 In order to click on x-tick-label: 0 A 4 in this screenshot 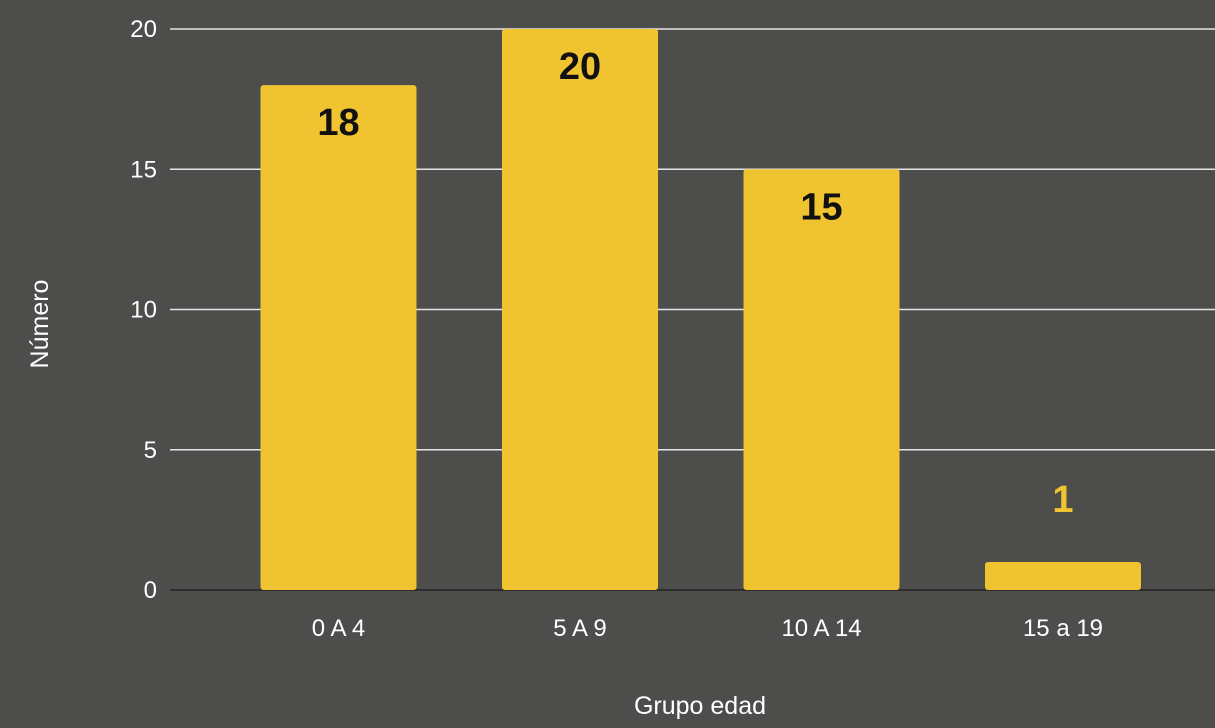, I will do `click(338, 628)`.